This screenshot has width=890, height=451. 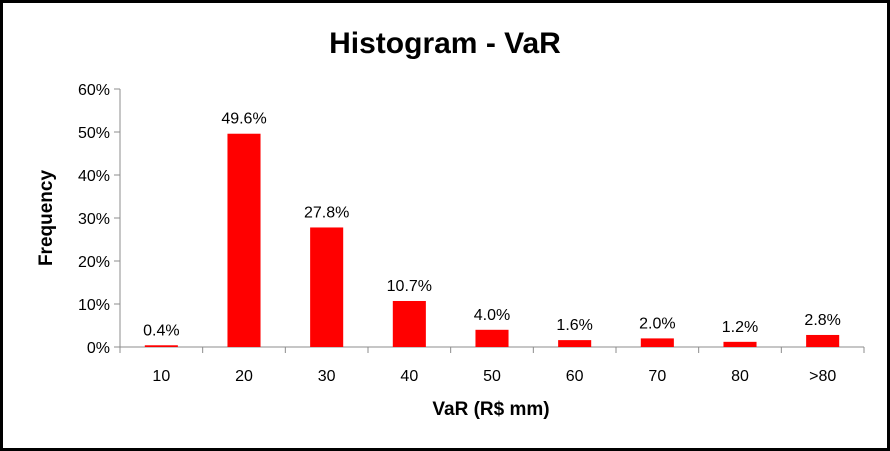 What do you see at coordinates (244, 376) in the screenshot?
I see `x-tick-label: 20` at bounding box center [244, 376].